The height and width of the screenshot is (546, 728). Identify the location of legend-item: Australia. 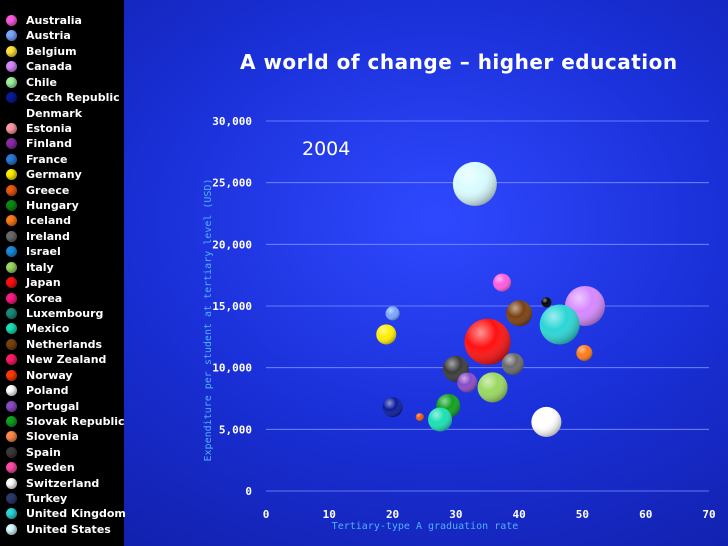
(44, 20).